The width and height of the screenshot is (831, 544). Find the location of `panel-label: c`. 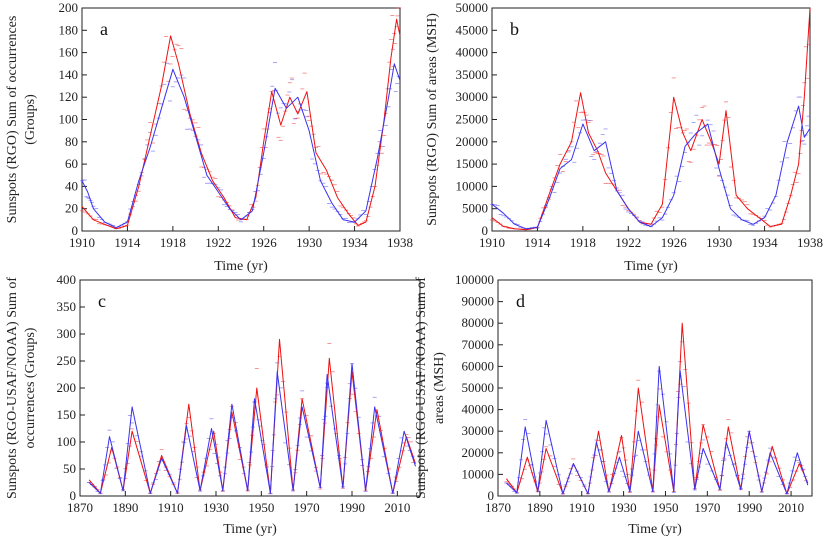

panel-label: c is located at coordinates (102, 301).